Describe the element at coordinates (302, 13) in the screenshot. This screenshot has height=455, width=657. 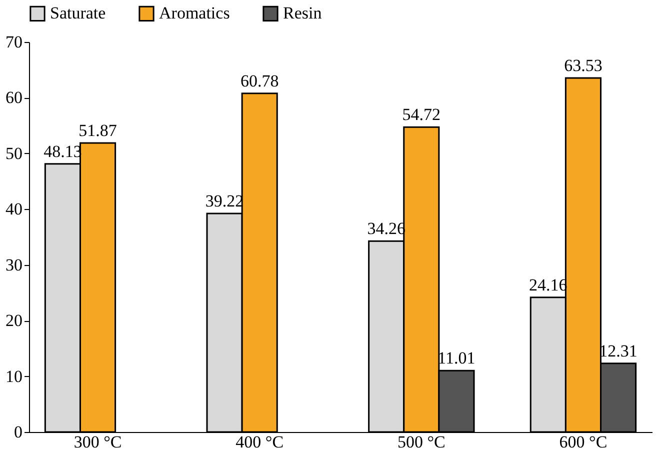
I see `legend-label: Resin` at that location.